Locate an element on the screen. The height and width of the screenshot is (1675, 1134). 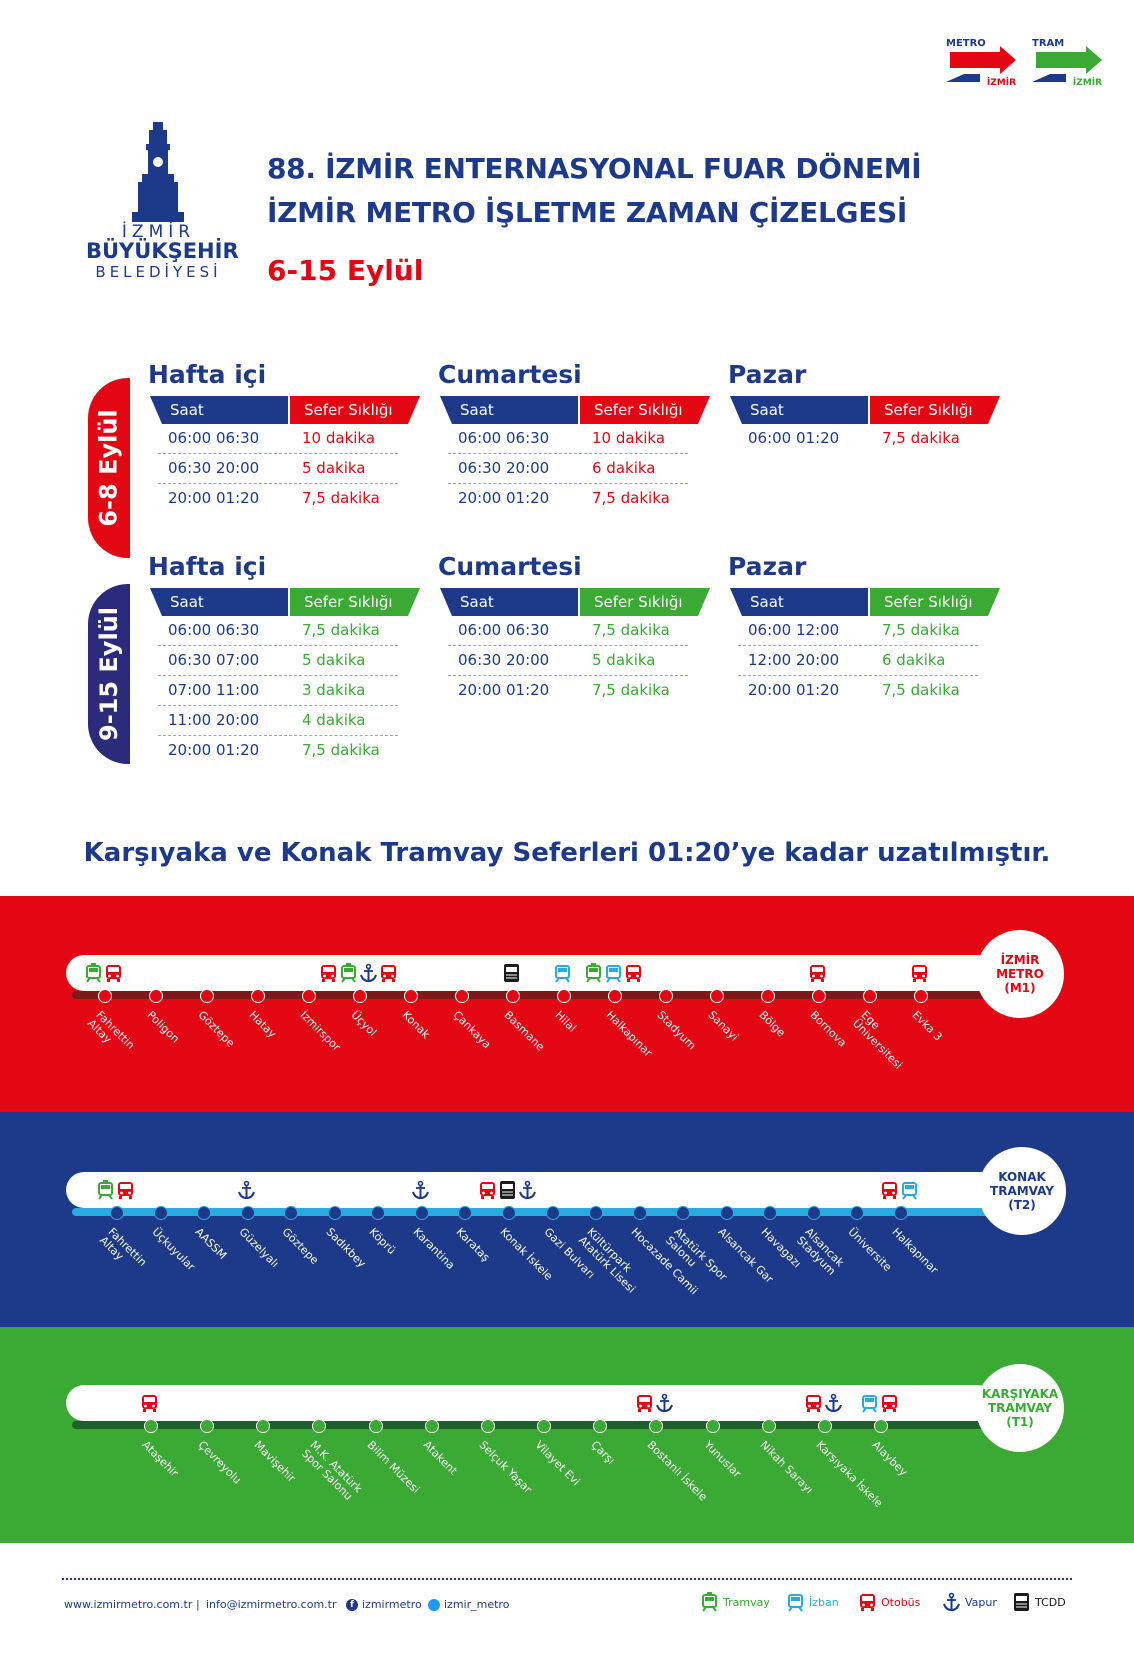
tram-logo-top: TRAM is located at coordinates (1048, 43).